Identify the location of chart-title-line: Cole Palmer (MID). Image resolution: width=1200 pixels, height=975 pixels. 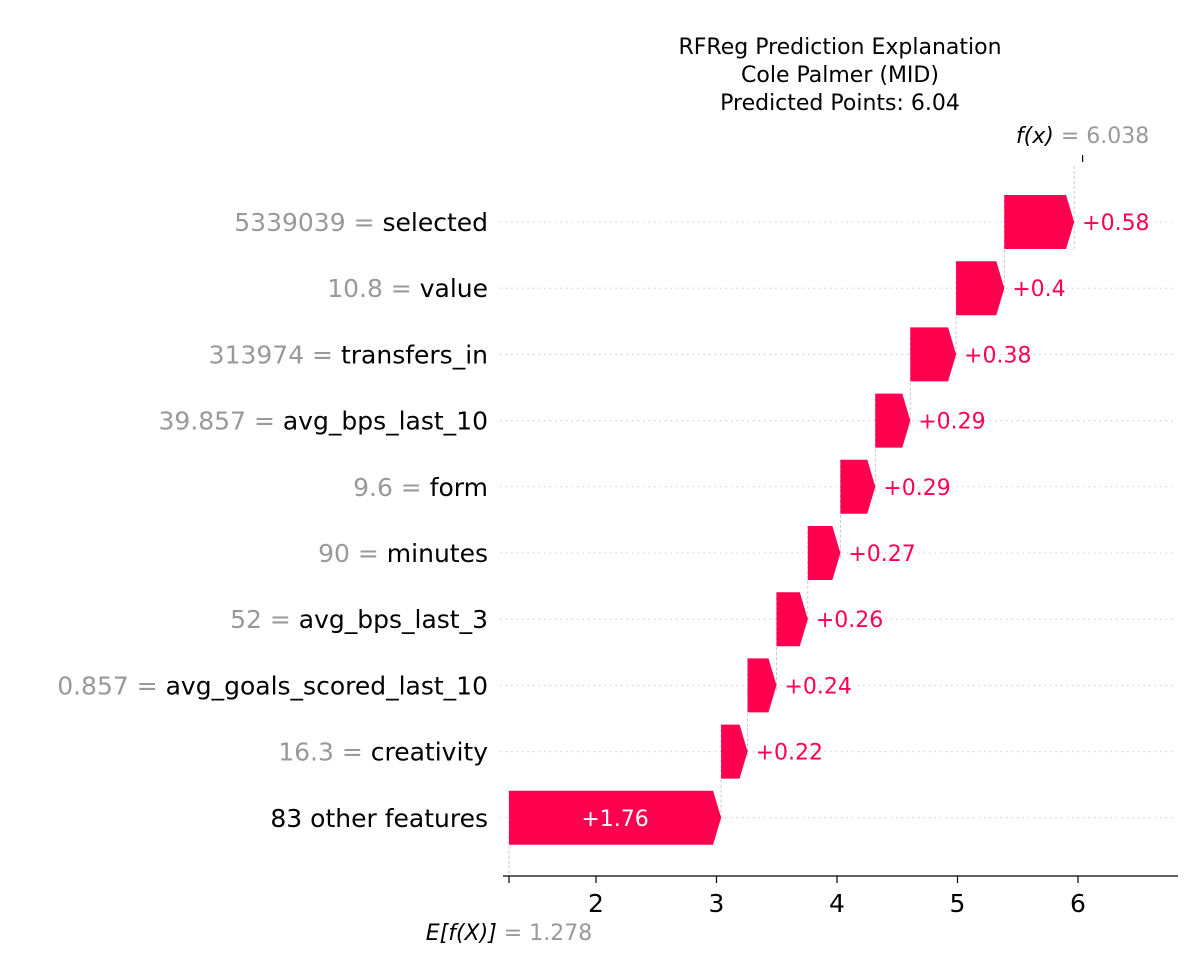
(840, 75).